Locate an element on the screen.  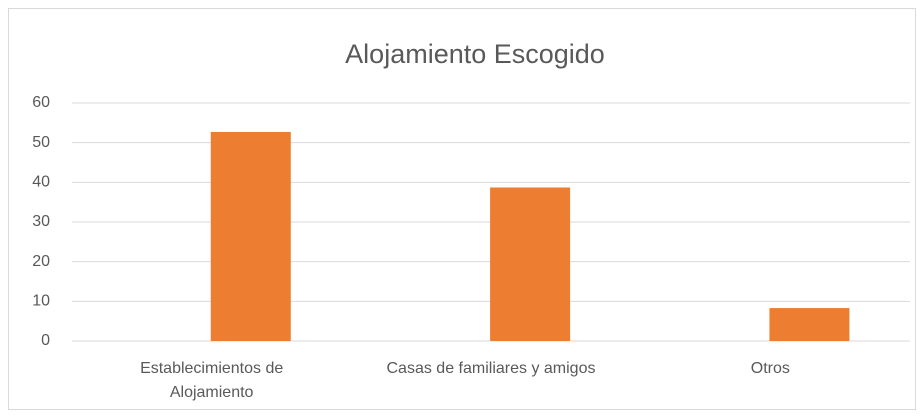
x-tick-label: Establecimientos de Alojamiento is located at coordinates (212, 380).